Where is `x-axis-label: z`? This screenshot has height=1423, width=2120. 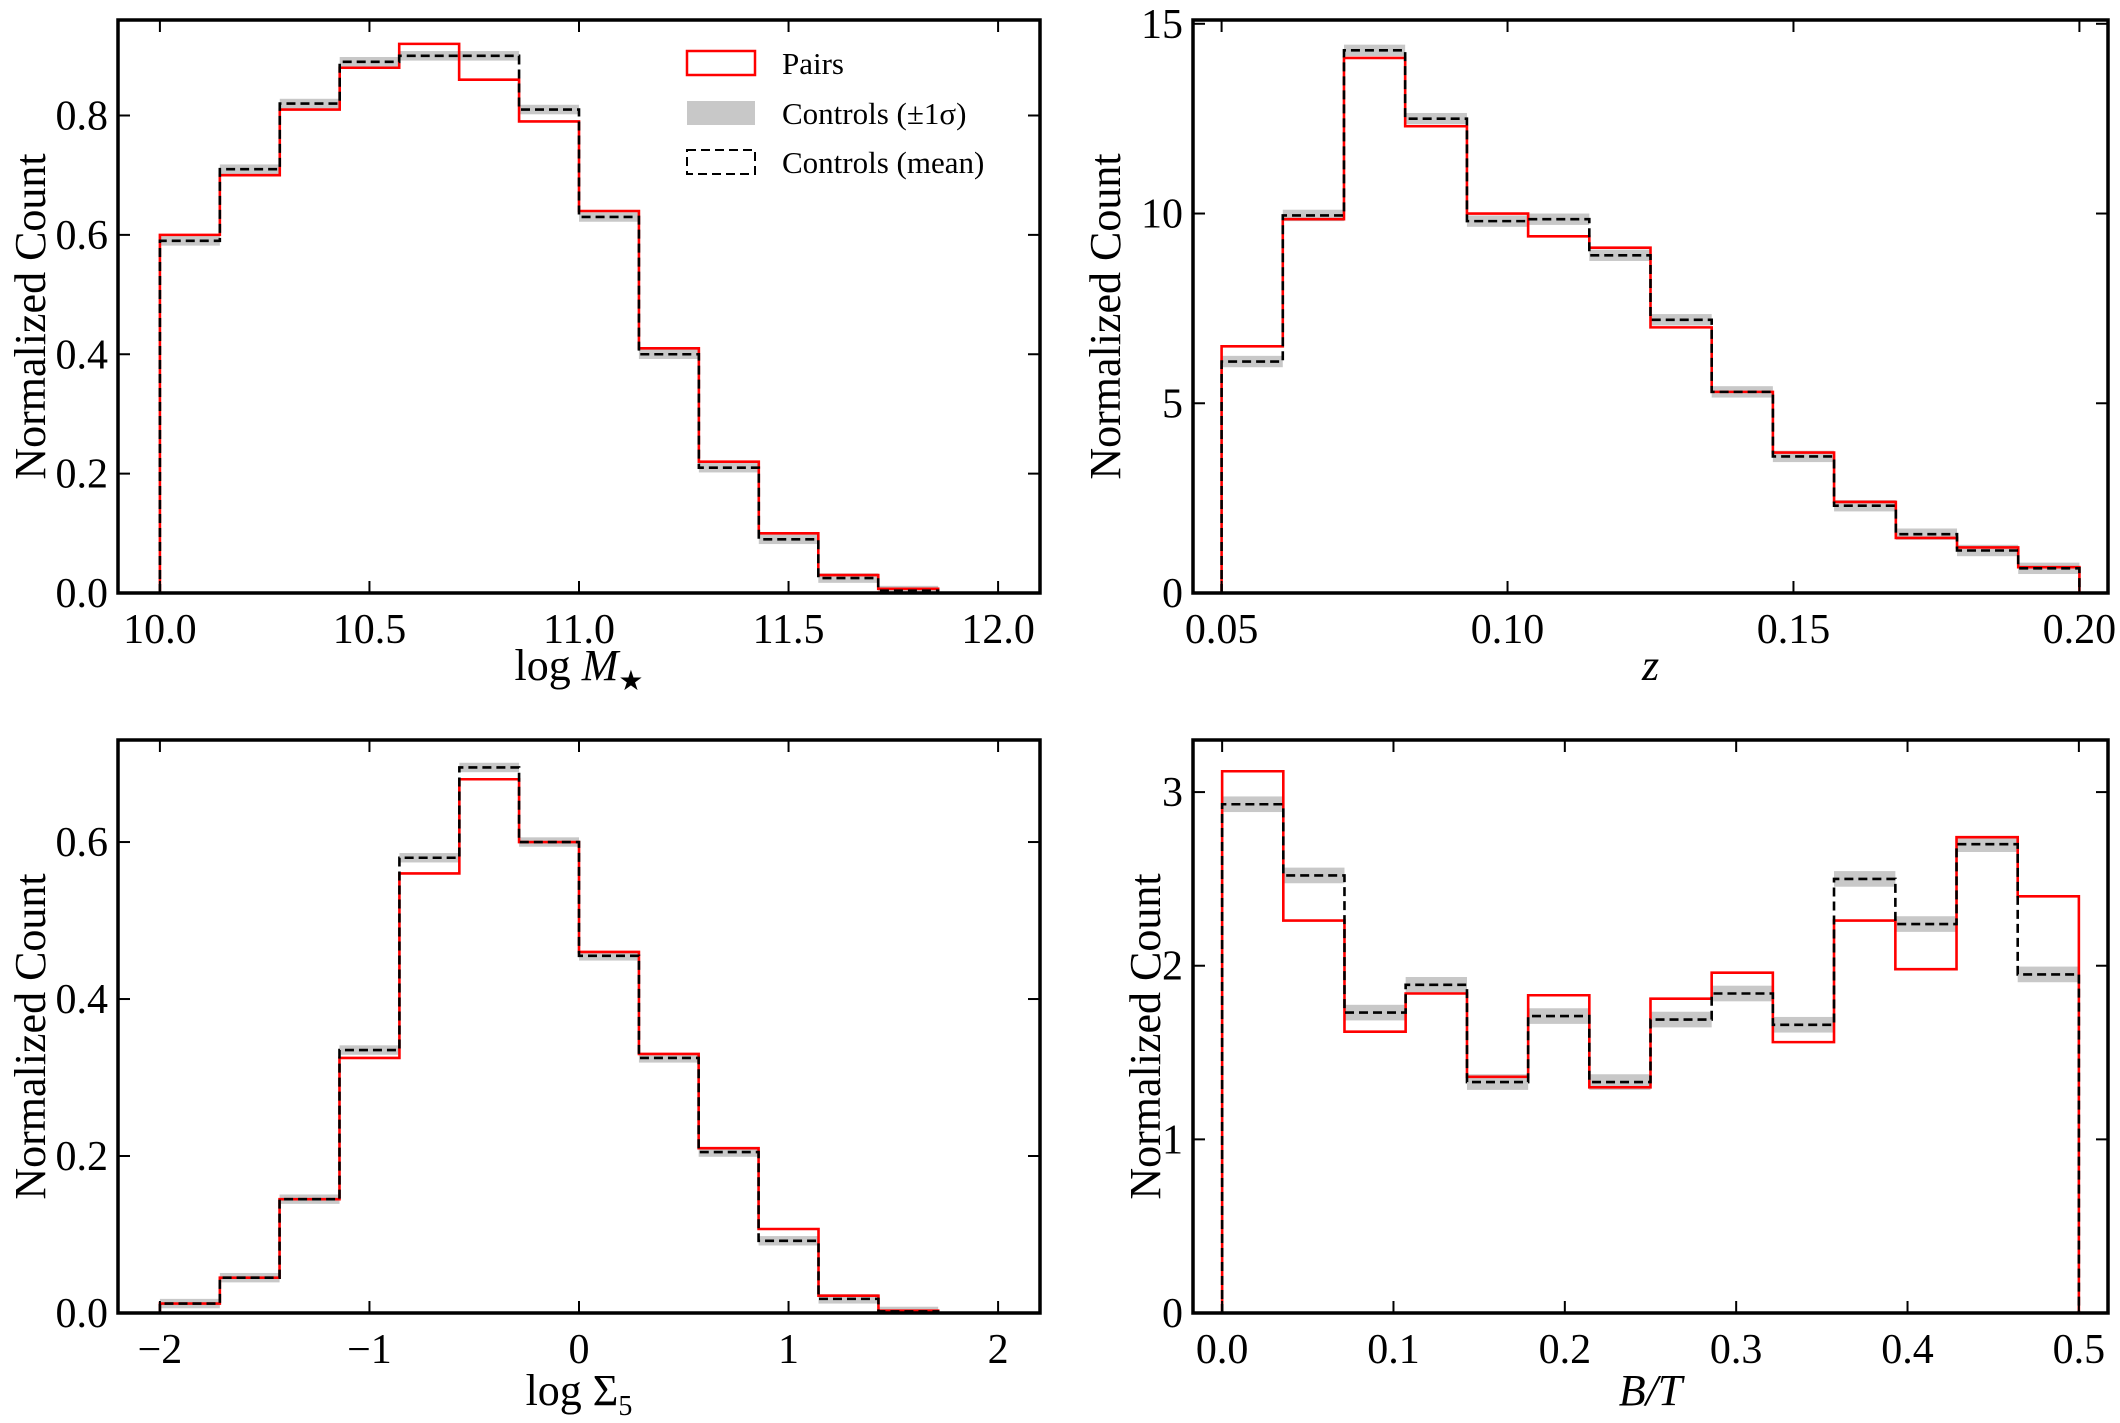 x-axis-label: z is located at coordinates (1650, 665).